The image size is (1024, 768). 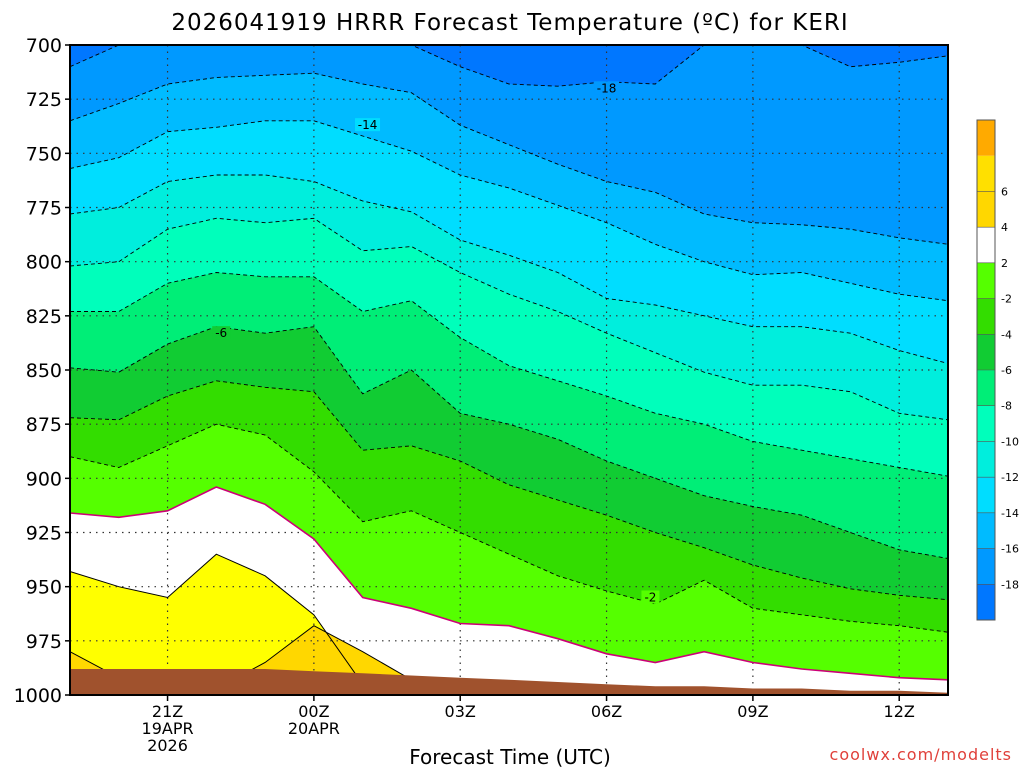 What do you see at coordinates (44, 534) in the screenshot?
I see `y-tick-label: 925` at bounding box center [44, 534].